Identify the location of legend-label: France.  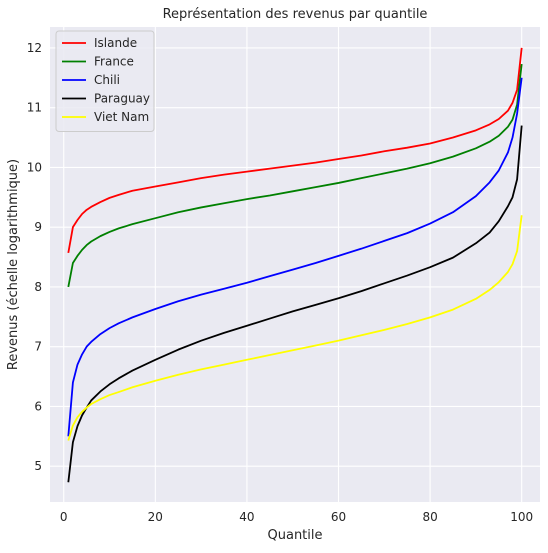
(114, 62).